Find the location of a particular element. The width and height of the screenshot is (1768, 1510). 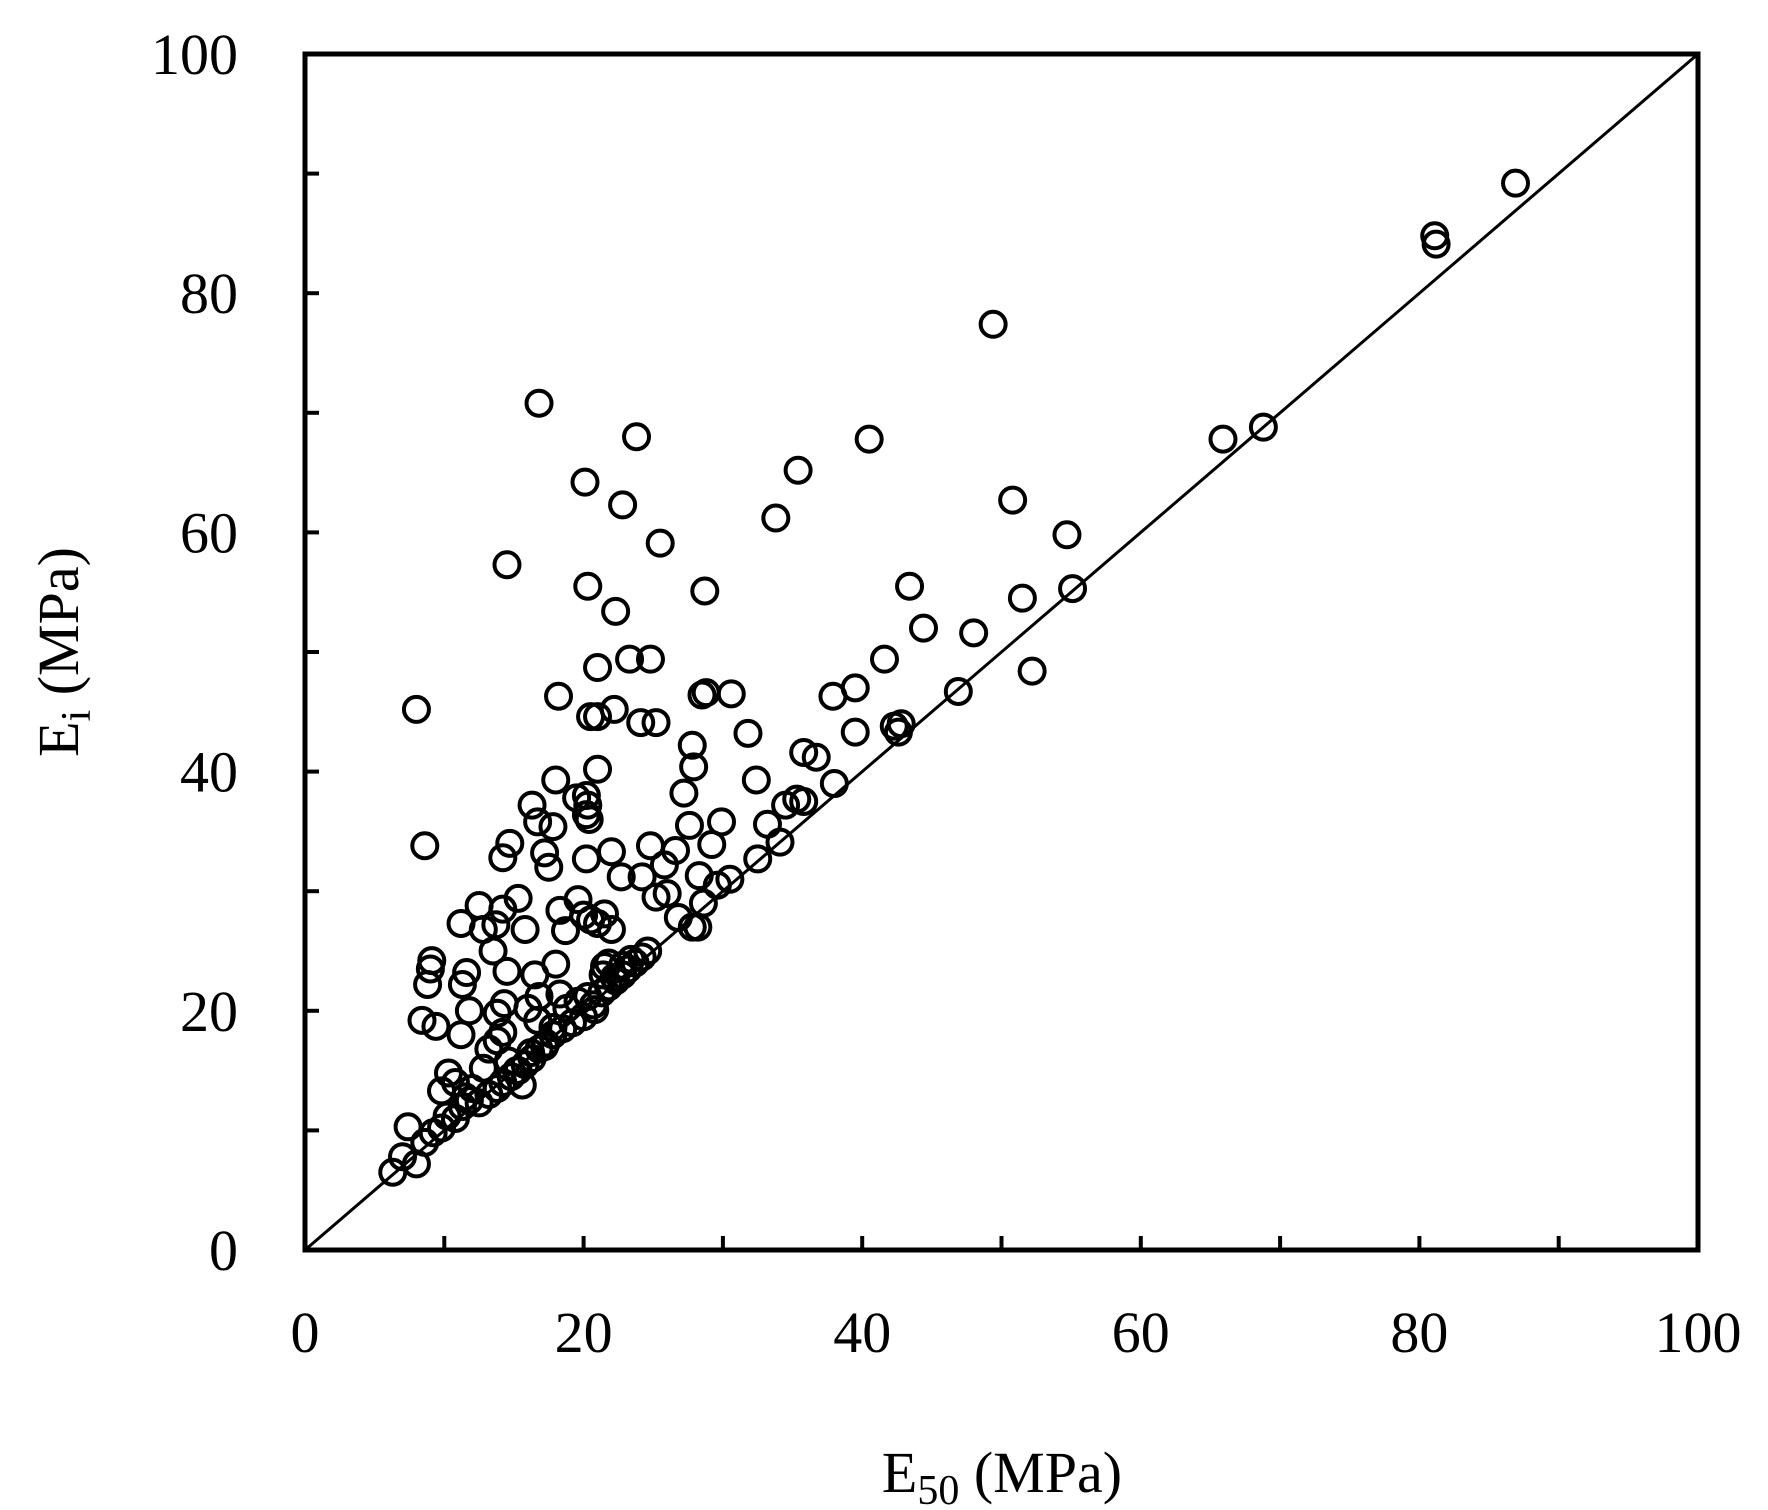

y-tick-label: 80 is located at coordinates (209, 293).